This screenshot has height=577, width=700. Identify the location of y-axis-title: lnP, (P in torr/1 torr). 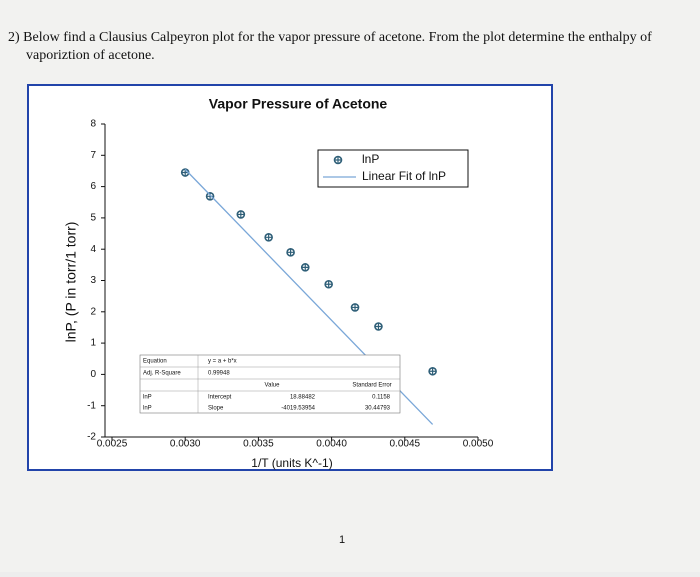
(71, 282).